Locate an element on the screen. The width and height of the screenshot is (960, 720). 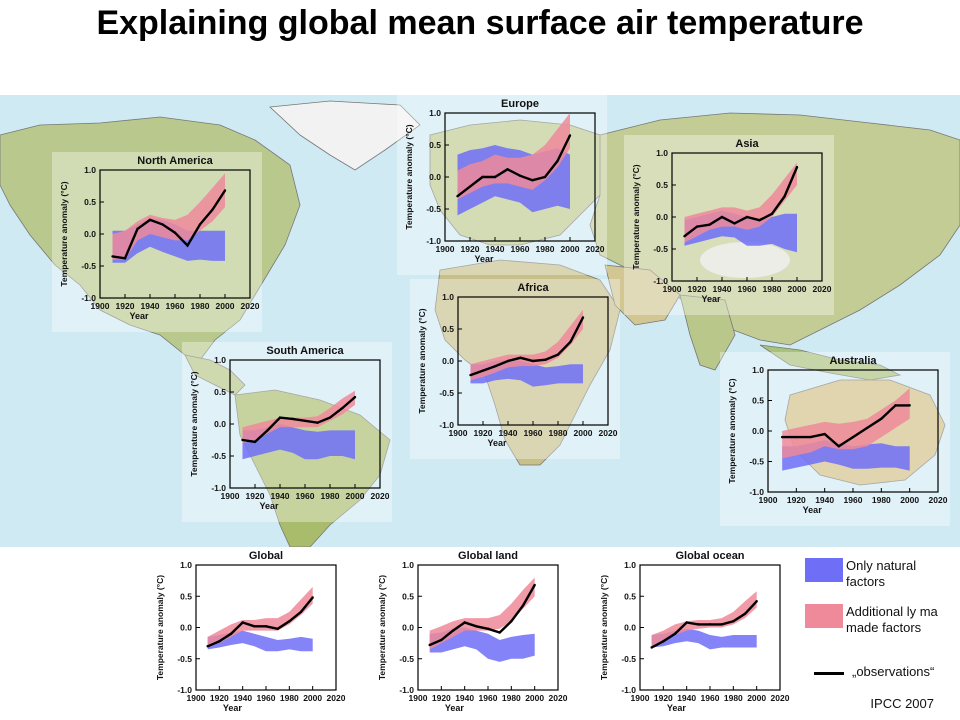
chart-asia-xtick-label: 1980 is located at coordinates (772, 289).